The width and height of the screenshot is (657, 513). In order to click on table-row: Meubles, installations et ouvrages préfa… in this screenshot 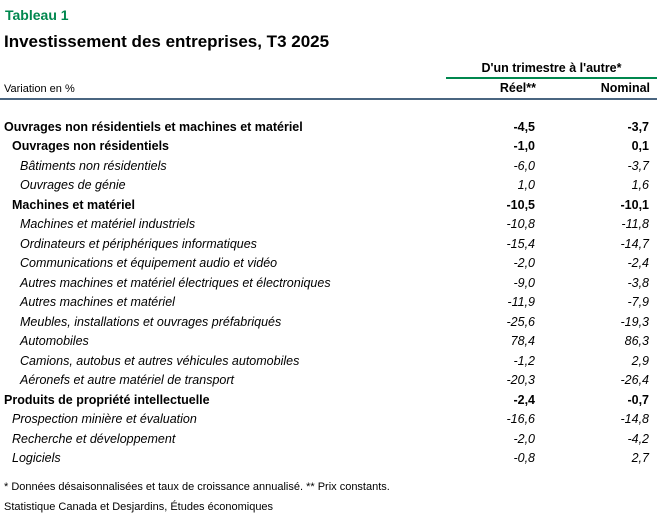, I will do `click(328, 322)`.